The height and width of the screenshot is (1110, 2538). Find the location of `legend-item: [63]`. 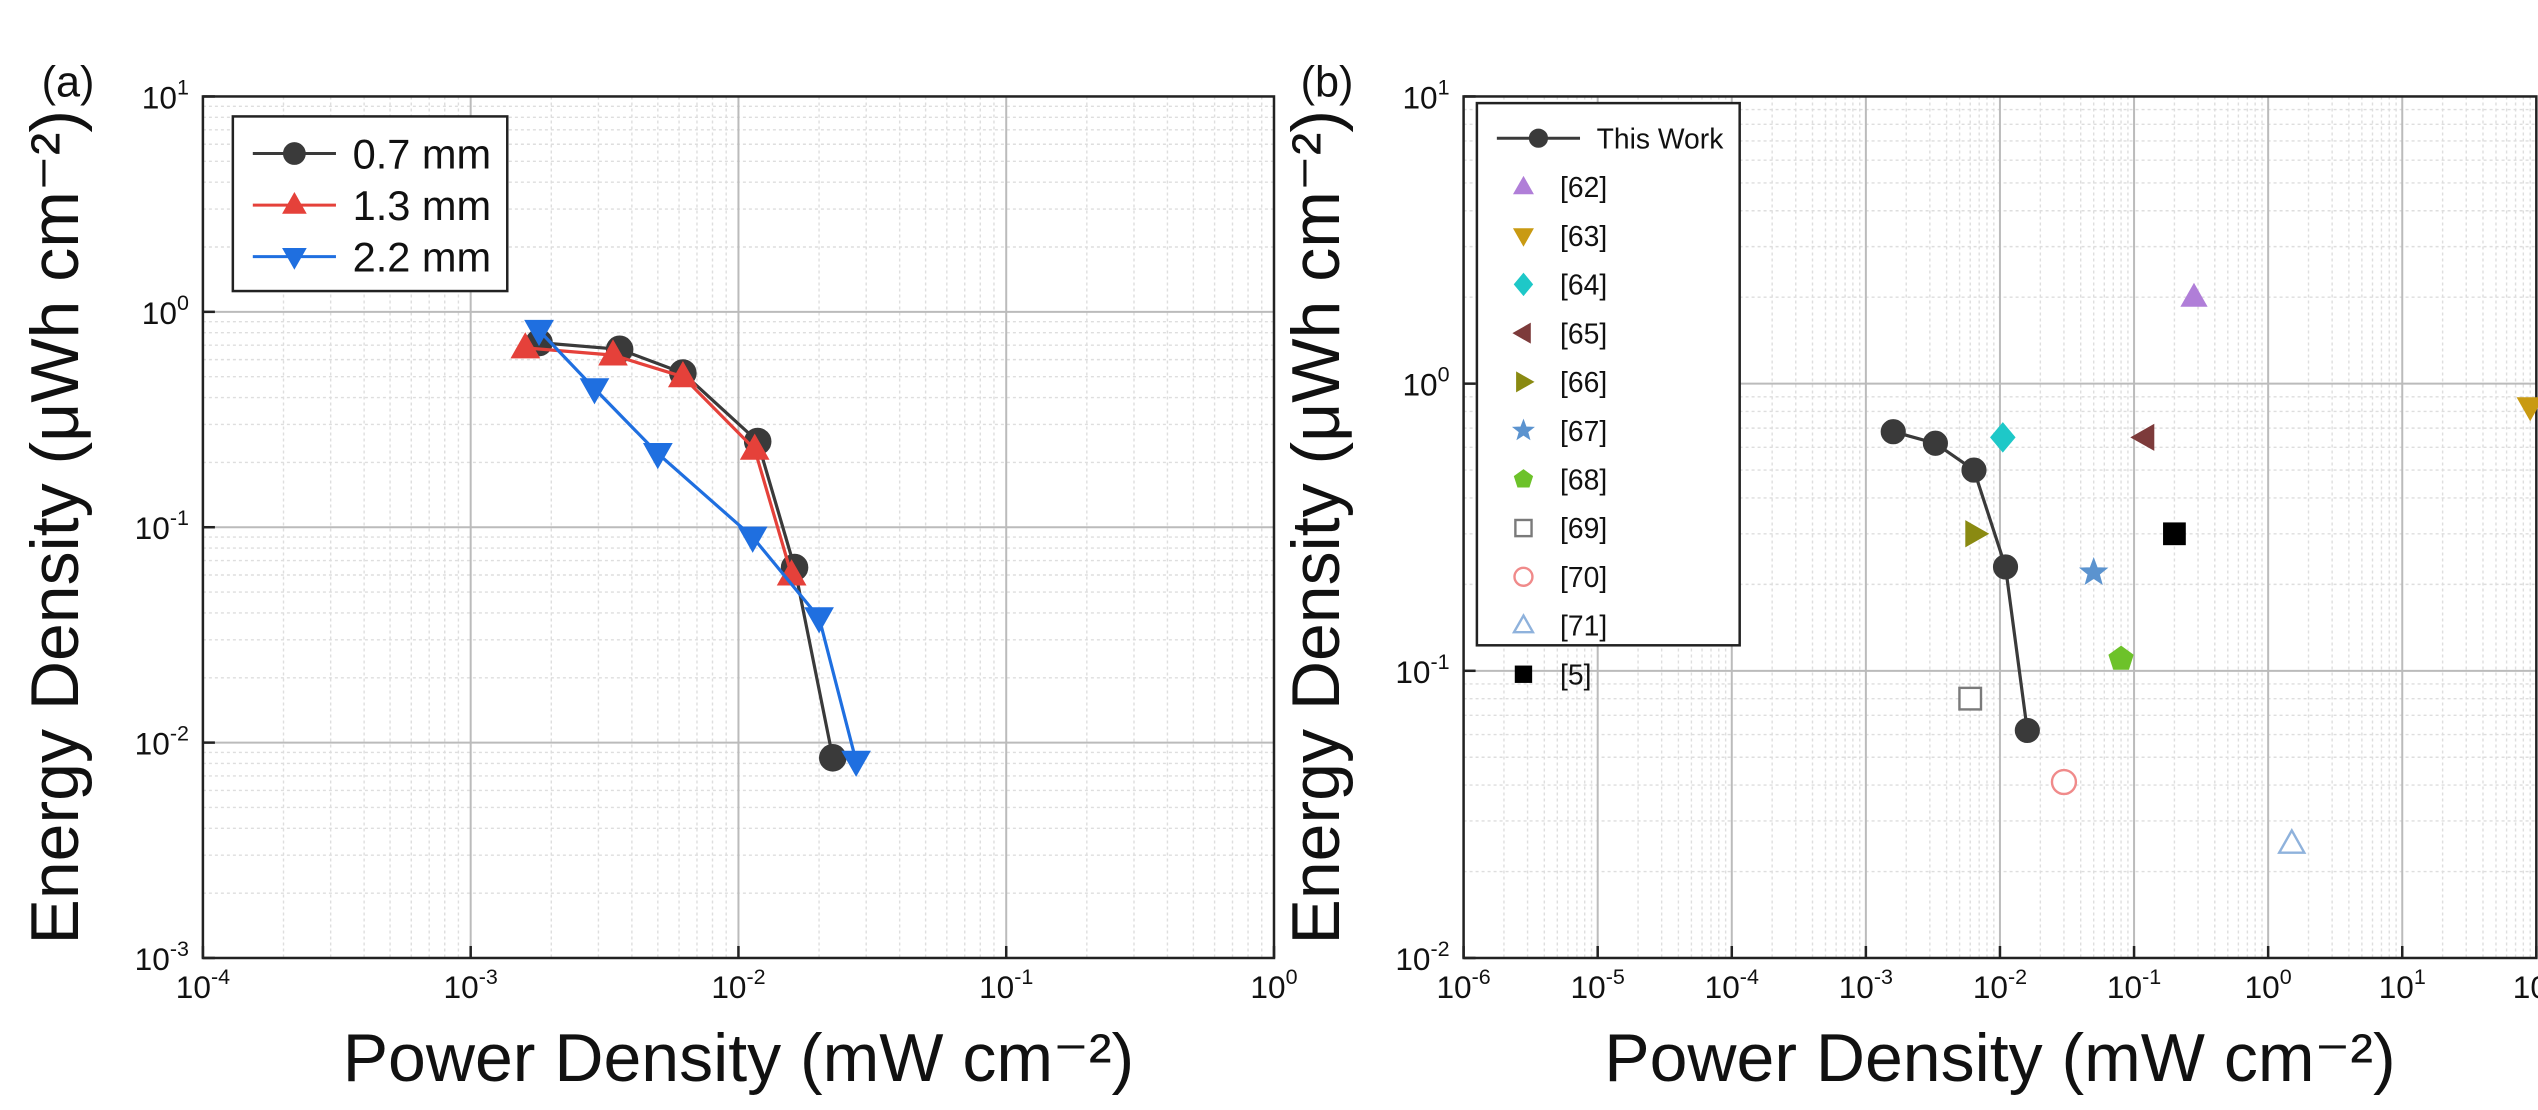

legend-item: [63] is located at coordinates (1559, 236).